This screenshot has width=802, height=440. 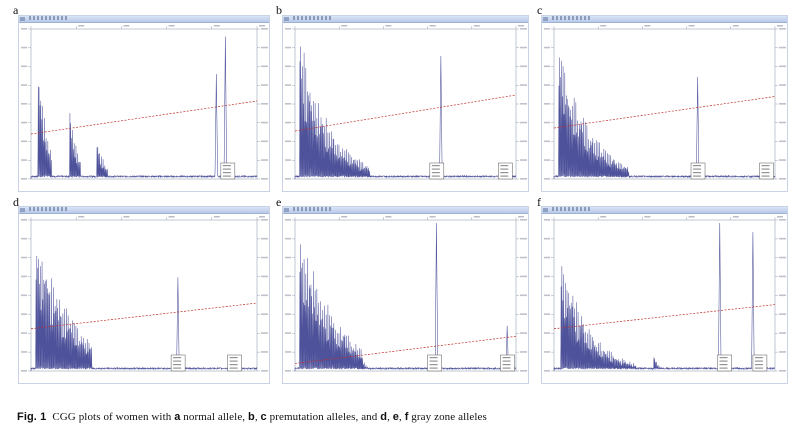 I want to click on caption-bold-d: d, so click(x=384, y=417).